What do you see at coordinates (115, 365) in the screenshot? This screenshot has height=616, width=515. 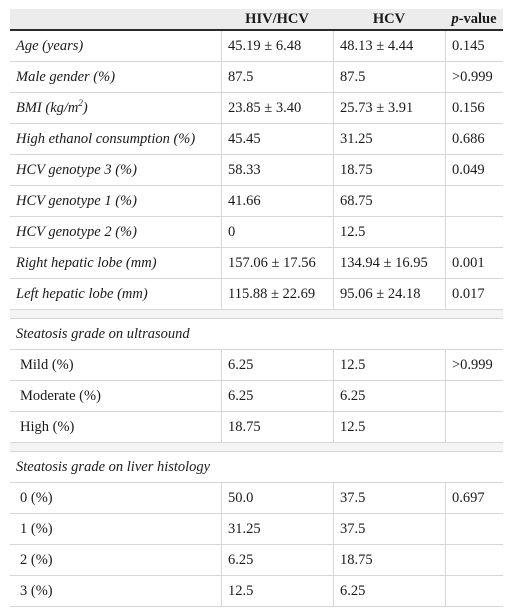 I see `row-label: Mild (%)` at bounding box center [115, 365].